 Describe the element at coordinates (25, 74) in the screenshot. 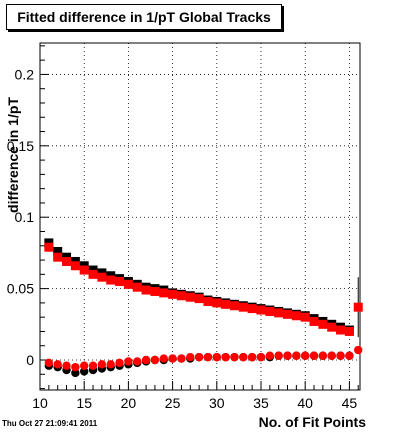

I see `y-tick-label: 0.2` at that location.